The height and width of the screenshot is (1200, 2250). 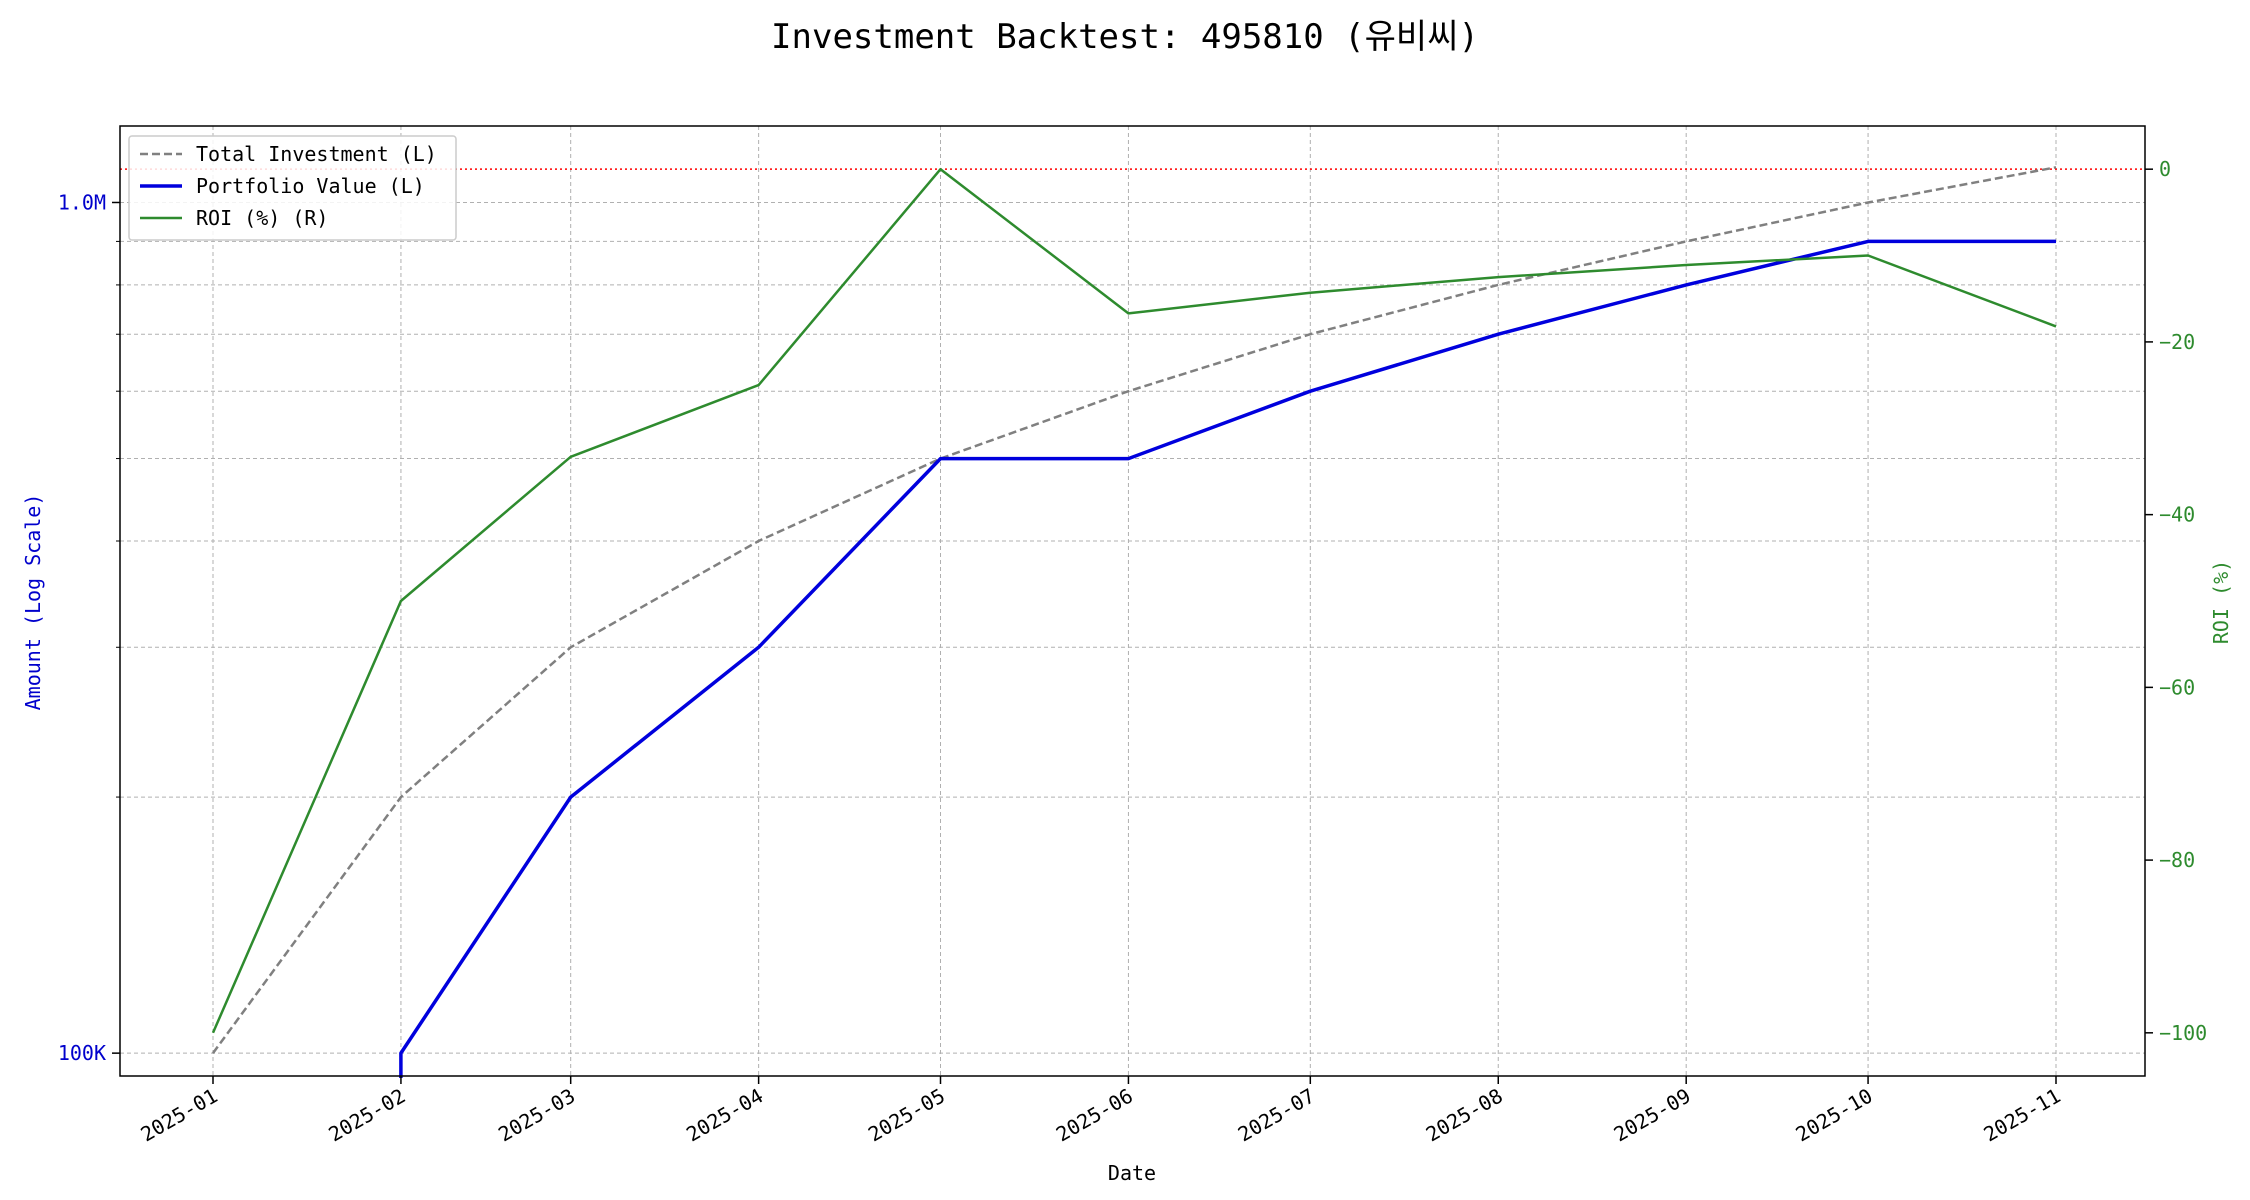 I want to click on x-tick-label: 2025-09, so click(x=1652, y=1115).